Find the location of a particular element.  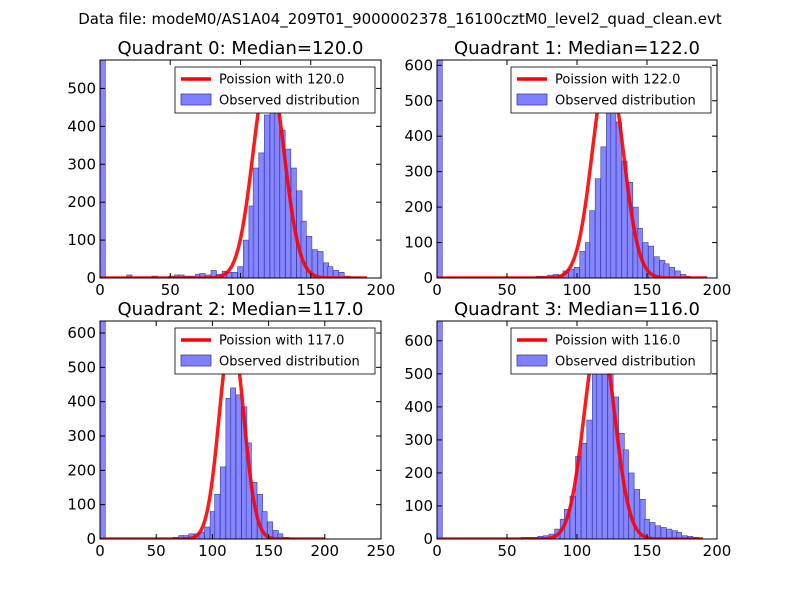

legend-fit-label: Poission with 116.0 is located at coordinates (617, 341).